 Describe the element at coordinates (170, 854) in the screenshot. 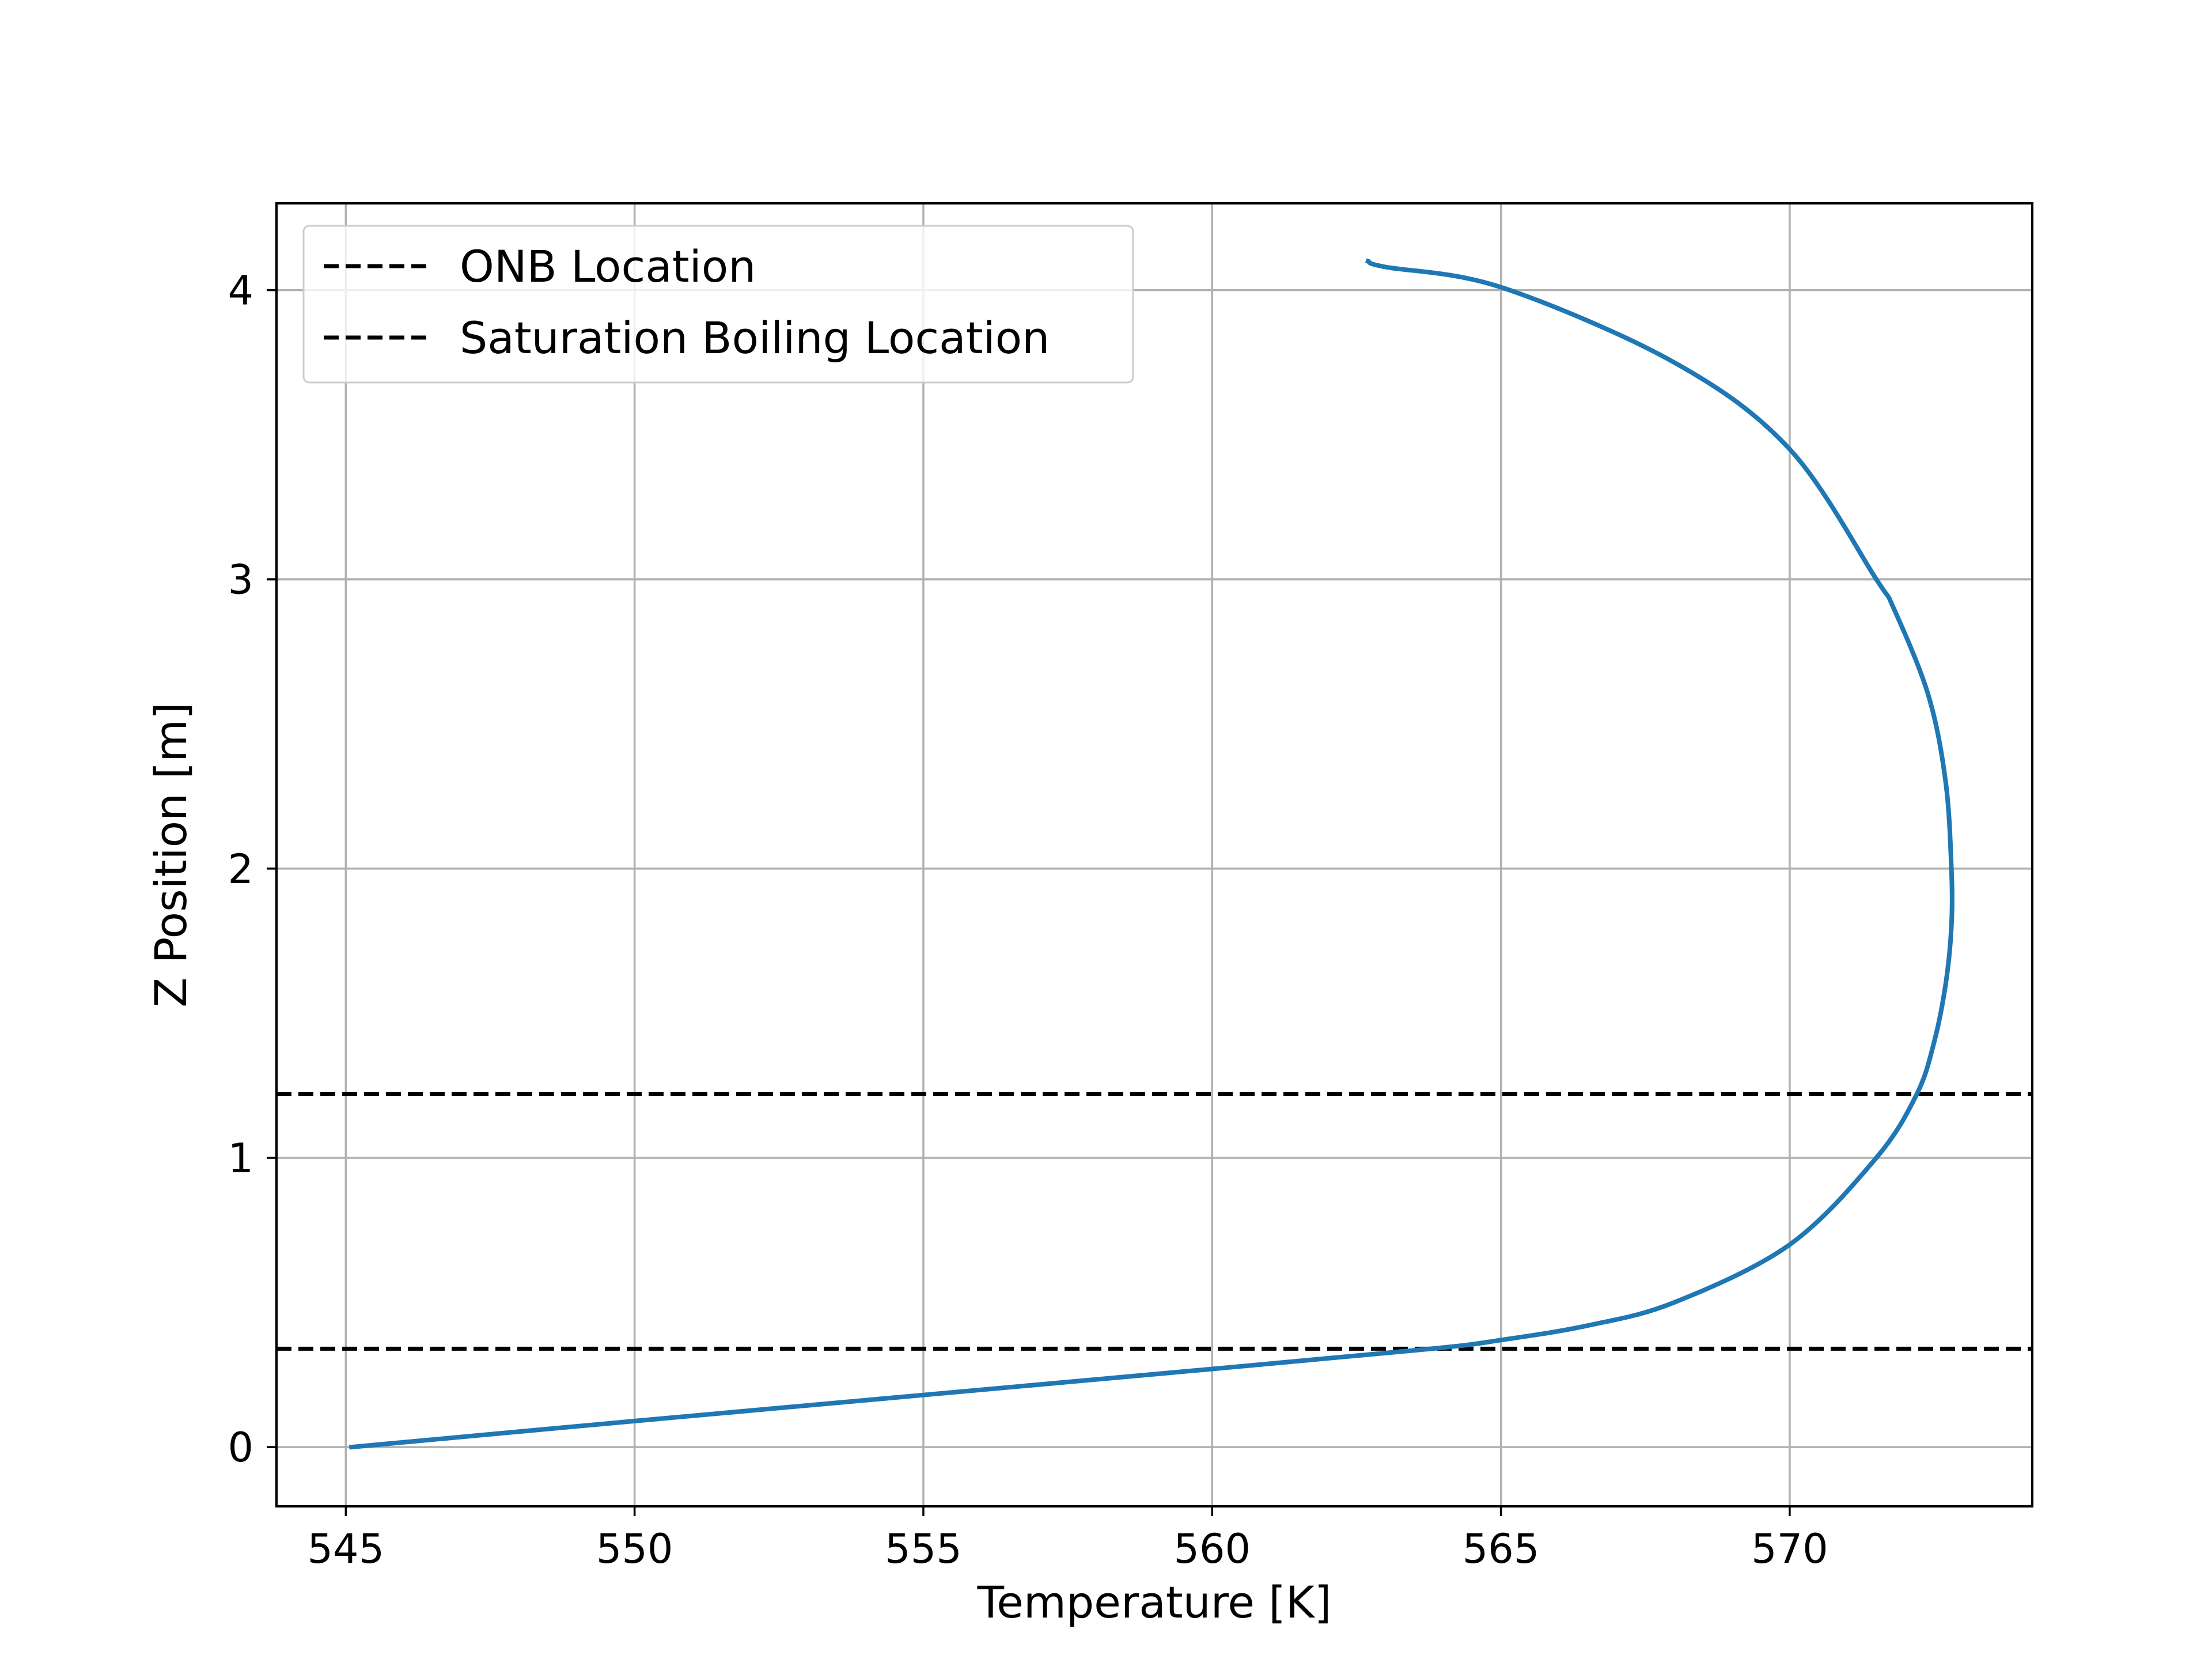

I see `y-axis-label: Z Position [m]` at that location.